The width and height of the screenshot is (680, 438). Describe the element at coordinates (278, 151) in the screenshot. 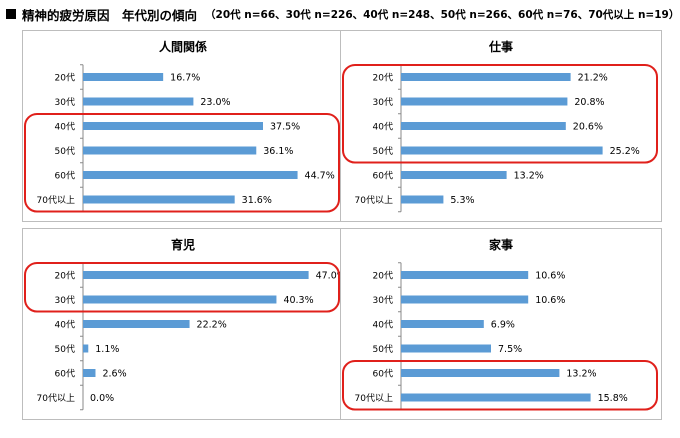

I see `data-label: 36.1%` at that location.